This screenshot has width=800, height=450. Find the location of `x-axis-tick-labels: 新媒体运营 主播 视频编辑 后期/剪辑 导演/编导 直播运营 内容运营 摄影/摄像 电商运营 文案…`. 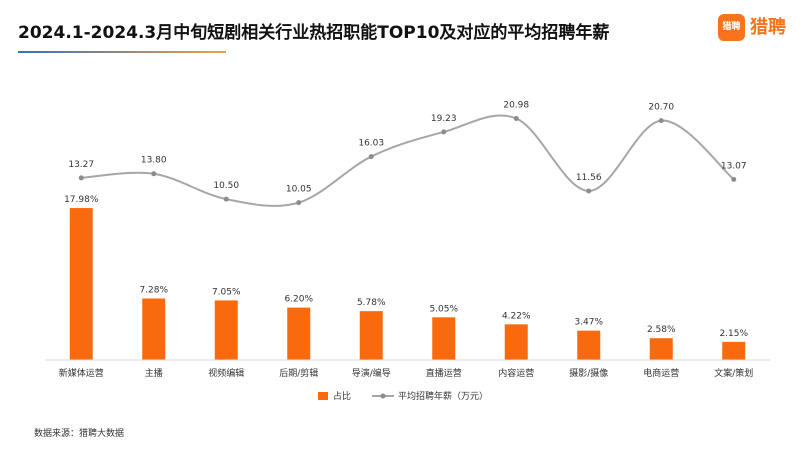

x-axis-tick-labels: 新媒体运营 主播 视频编辑 后期/剪辑 导演/编导 直播运营 内容运营 摄影/摄像 电商运营 文案… is located at coordinates (406, 373).